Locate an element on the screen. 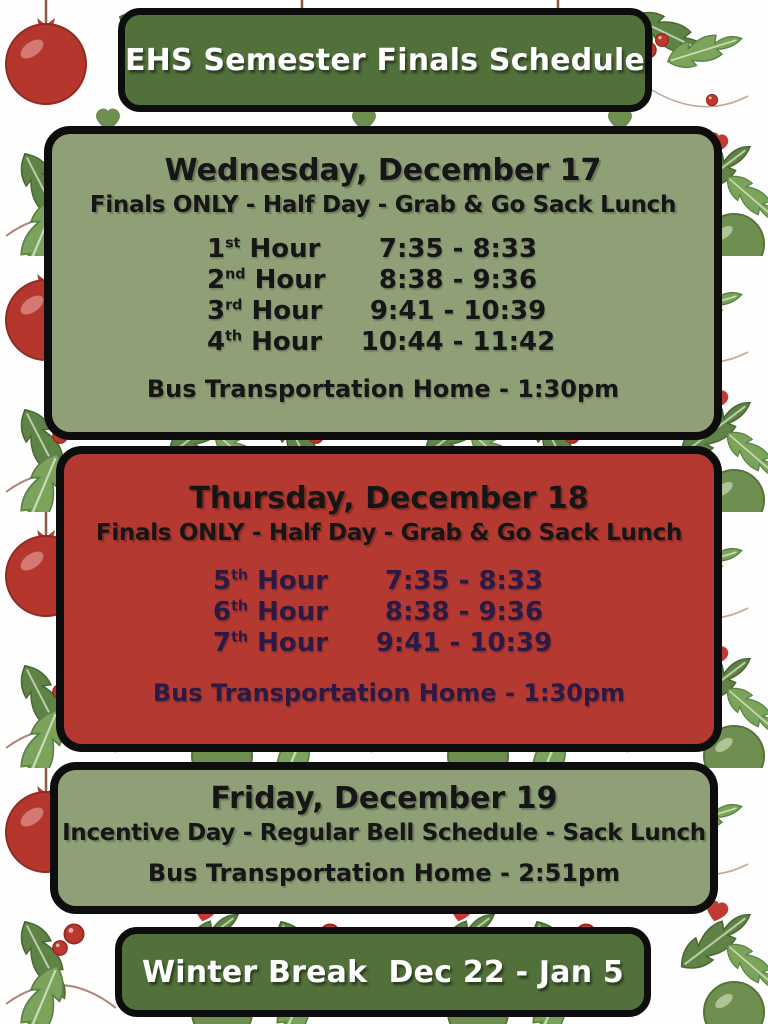 The width and height of the screenshot is (768, 1024). wednesday-title: Wednesday, December 17 is located at coordinates (383, 170).